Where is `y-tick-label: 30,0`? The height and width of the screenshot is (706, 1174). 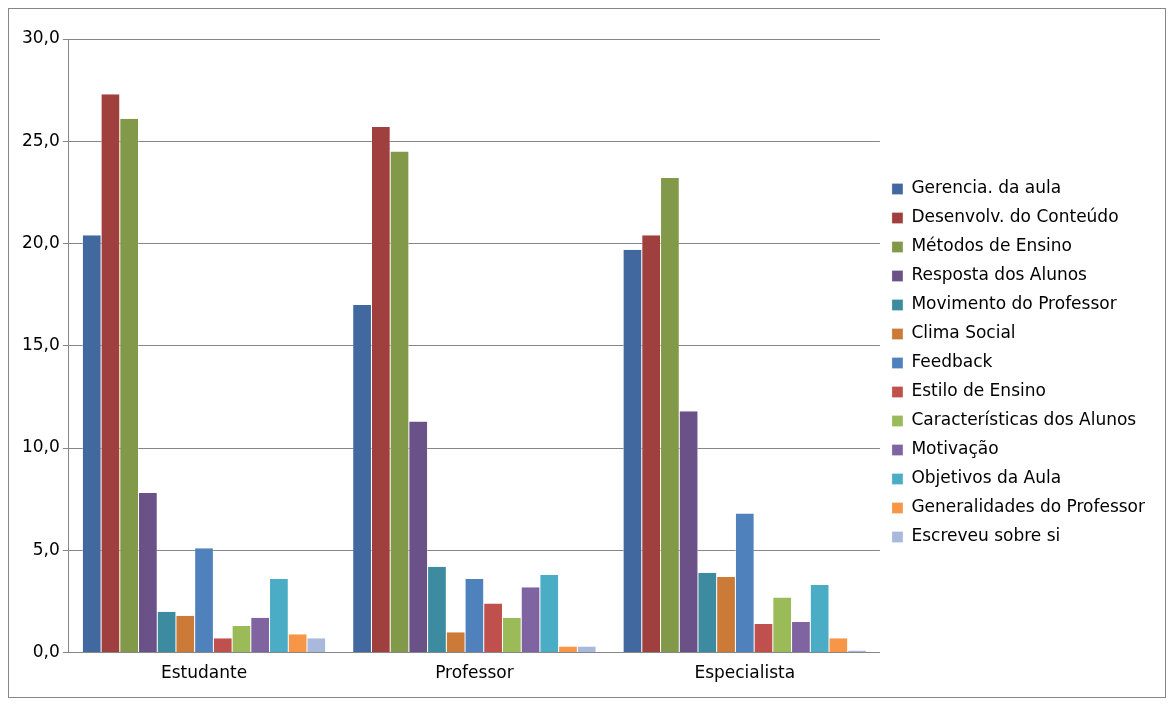 y-tick-label: 30,0 is located at coordinates (40, 37).